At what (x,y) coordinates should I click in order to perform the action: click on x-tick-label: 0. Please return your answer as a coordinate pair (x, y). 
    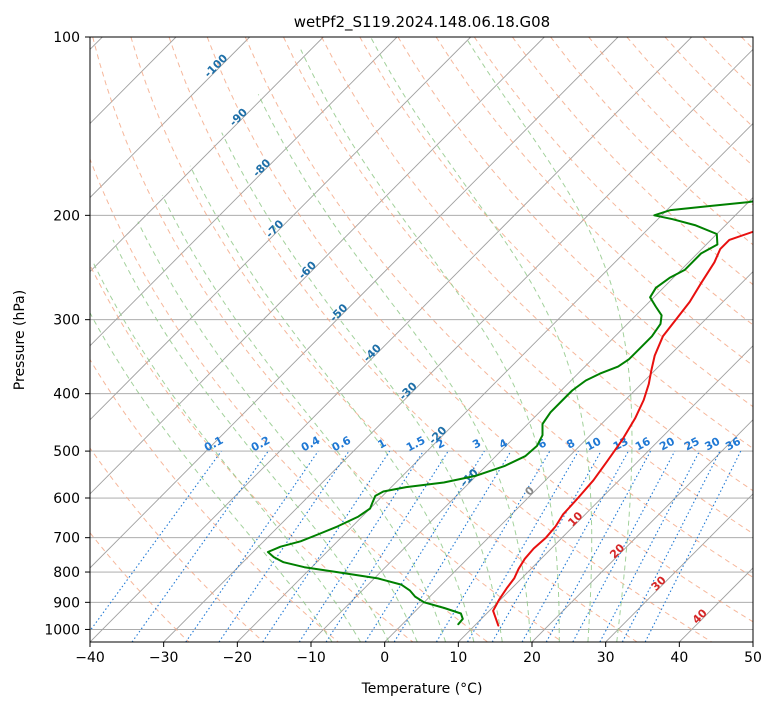
    Looking at the image, I should click on (384, 658).